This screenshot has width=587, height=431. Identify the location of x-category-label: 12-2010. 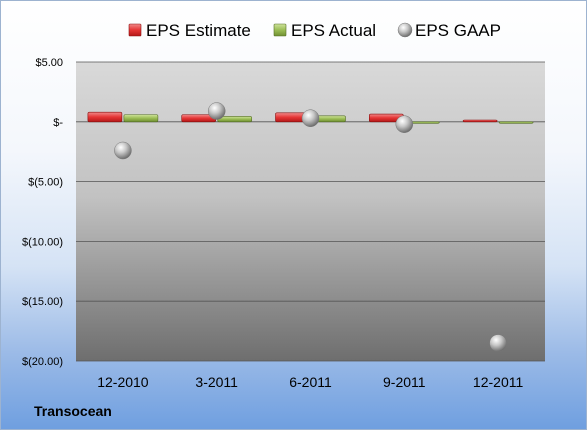
(123, 382).